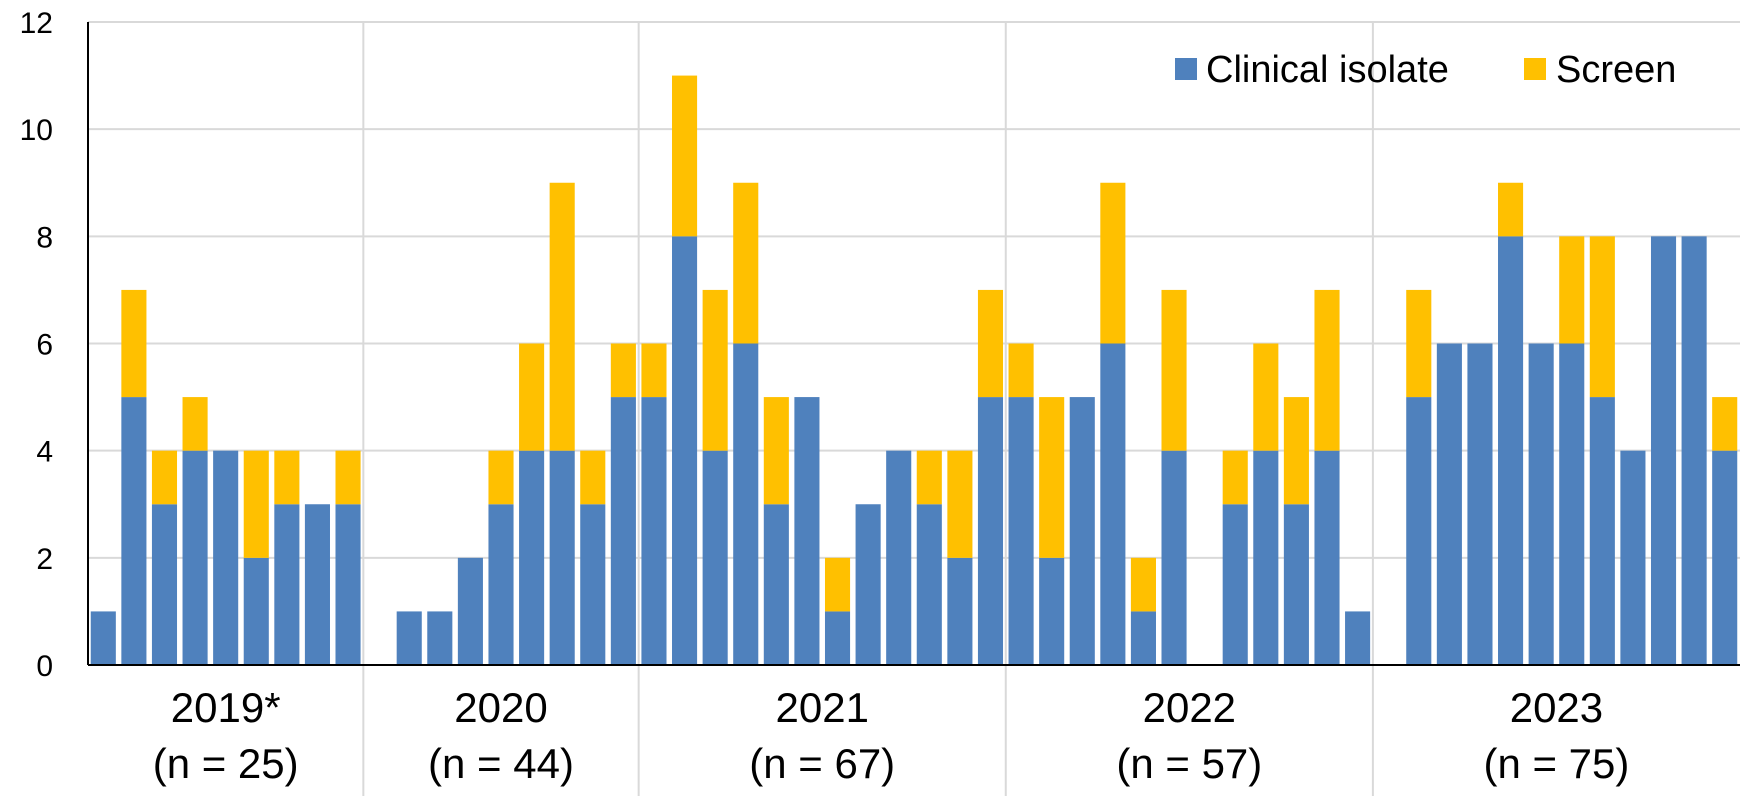  Describe the element at coordinates (822, 707) in the screenshot. I see `year-label: 2021` at that location.